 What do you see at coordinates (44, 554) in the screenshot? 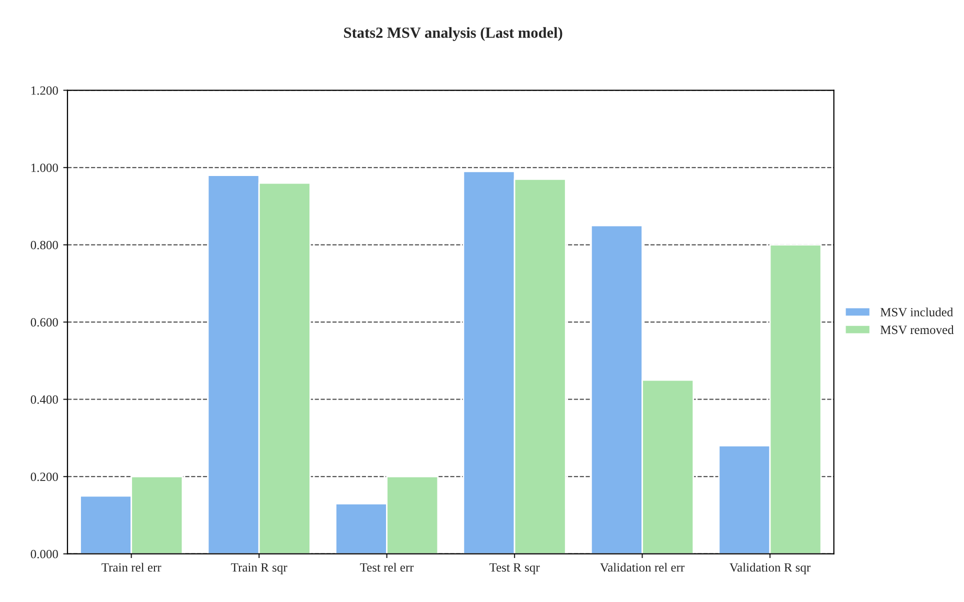
I see `y-tick-label: 0.000` at bounding box center [44, 554].